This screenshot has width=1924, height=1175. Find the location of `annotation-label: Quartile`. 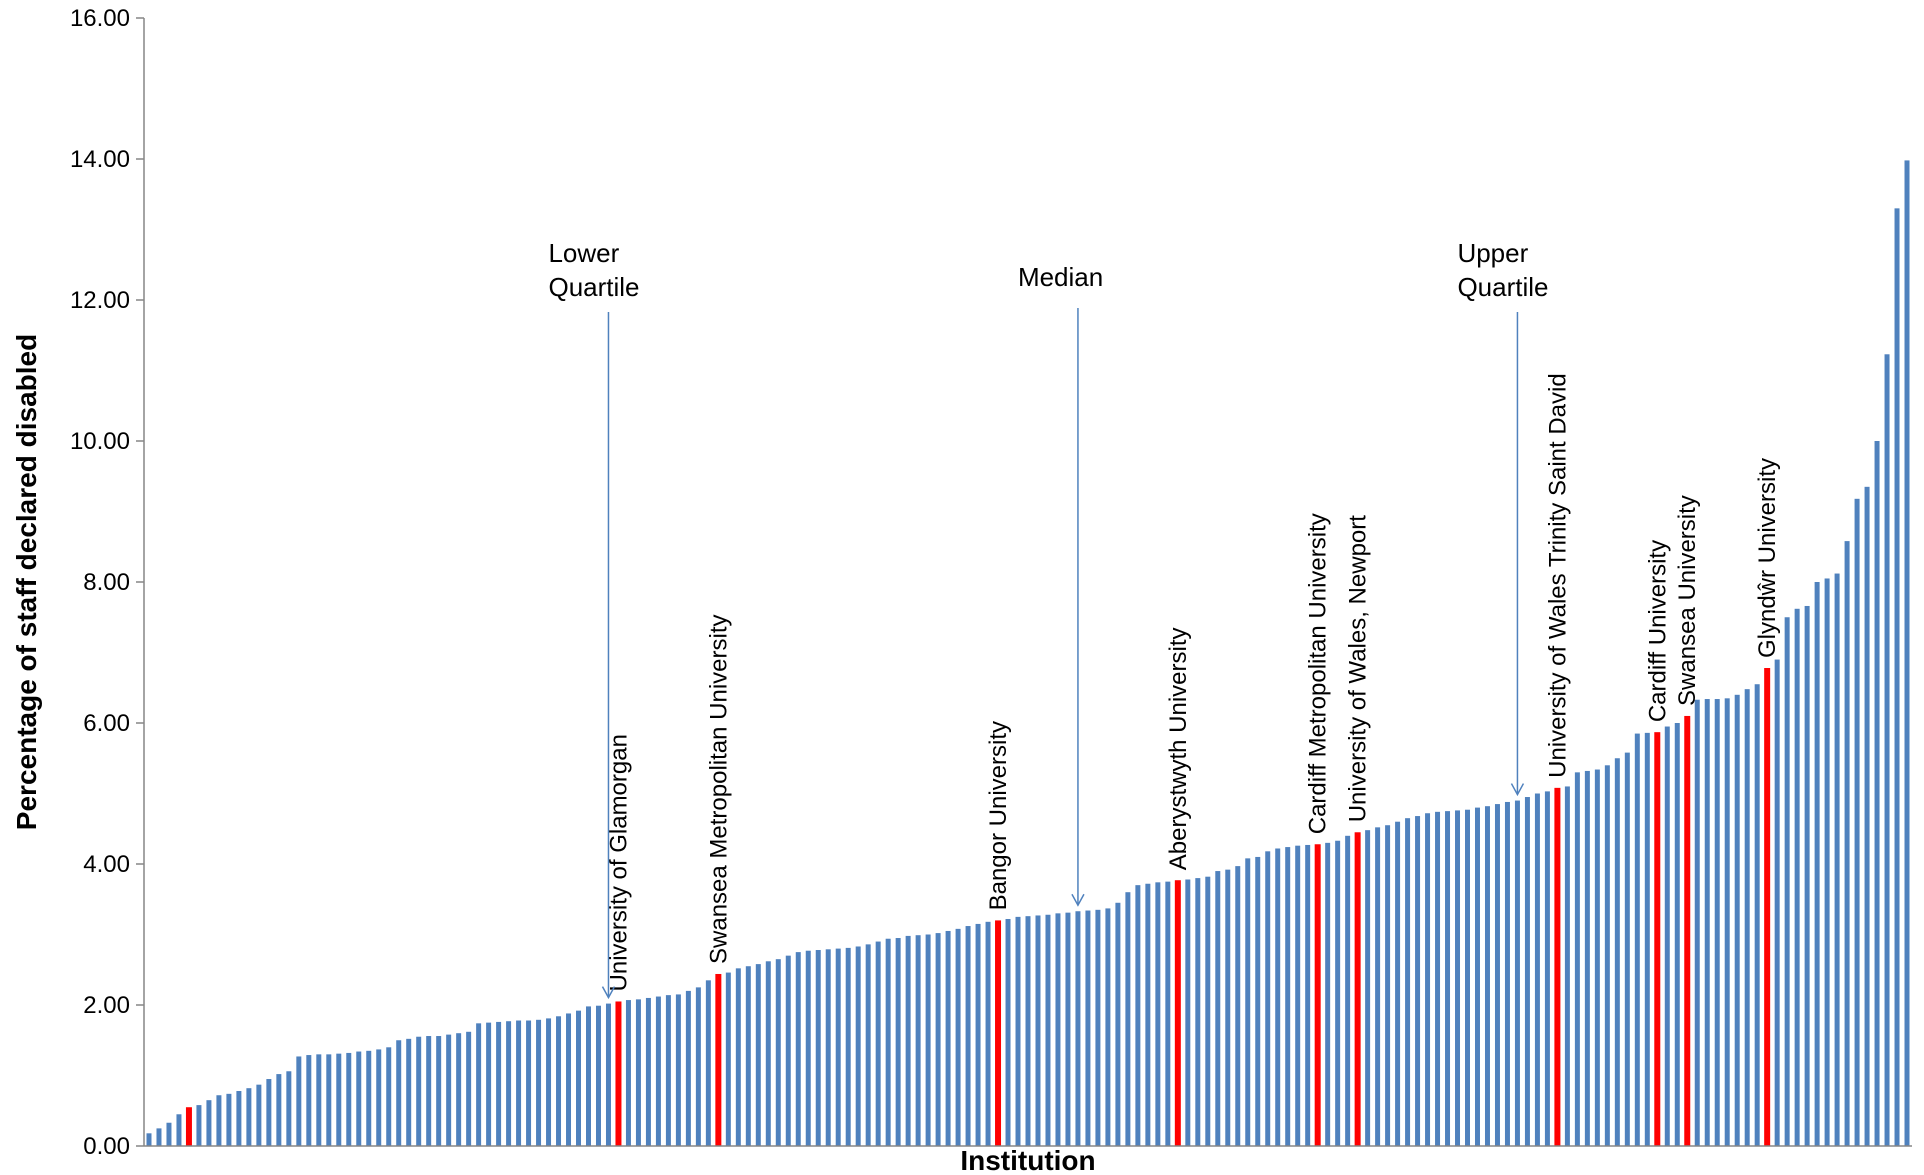

annotation-label: Quartile is located at coordinates (593, 287).